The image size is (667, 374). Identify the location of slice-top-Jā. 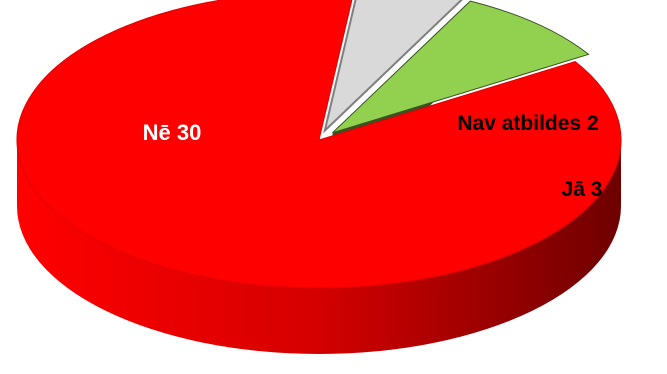
(461, 67).